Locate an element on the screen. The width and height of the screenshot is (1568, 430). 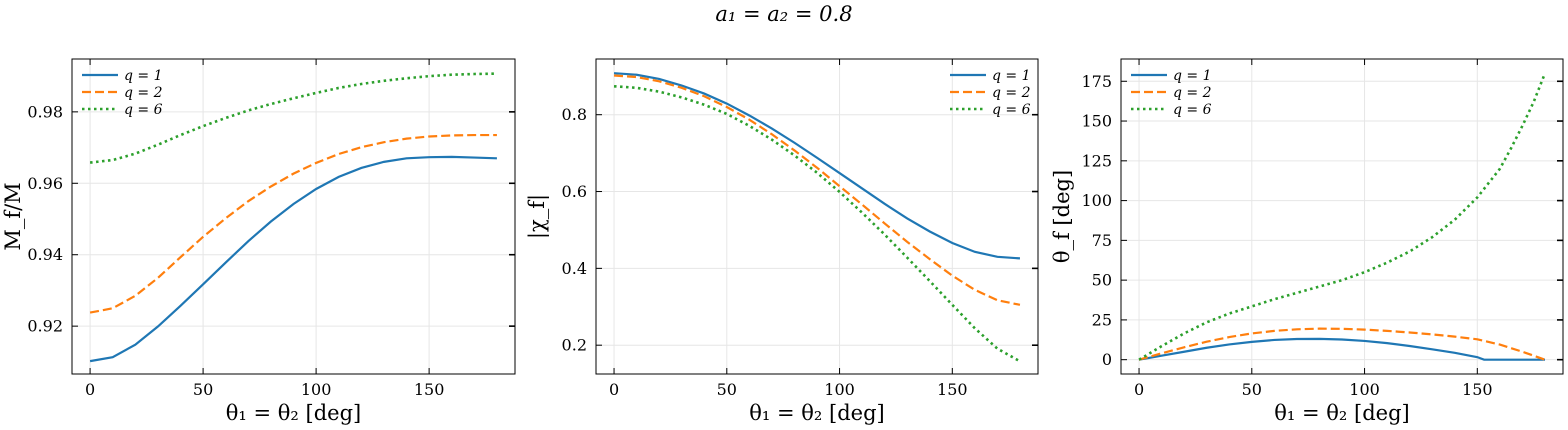
y-tick-label: 0.2 is located at coordinates (574, 345).